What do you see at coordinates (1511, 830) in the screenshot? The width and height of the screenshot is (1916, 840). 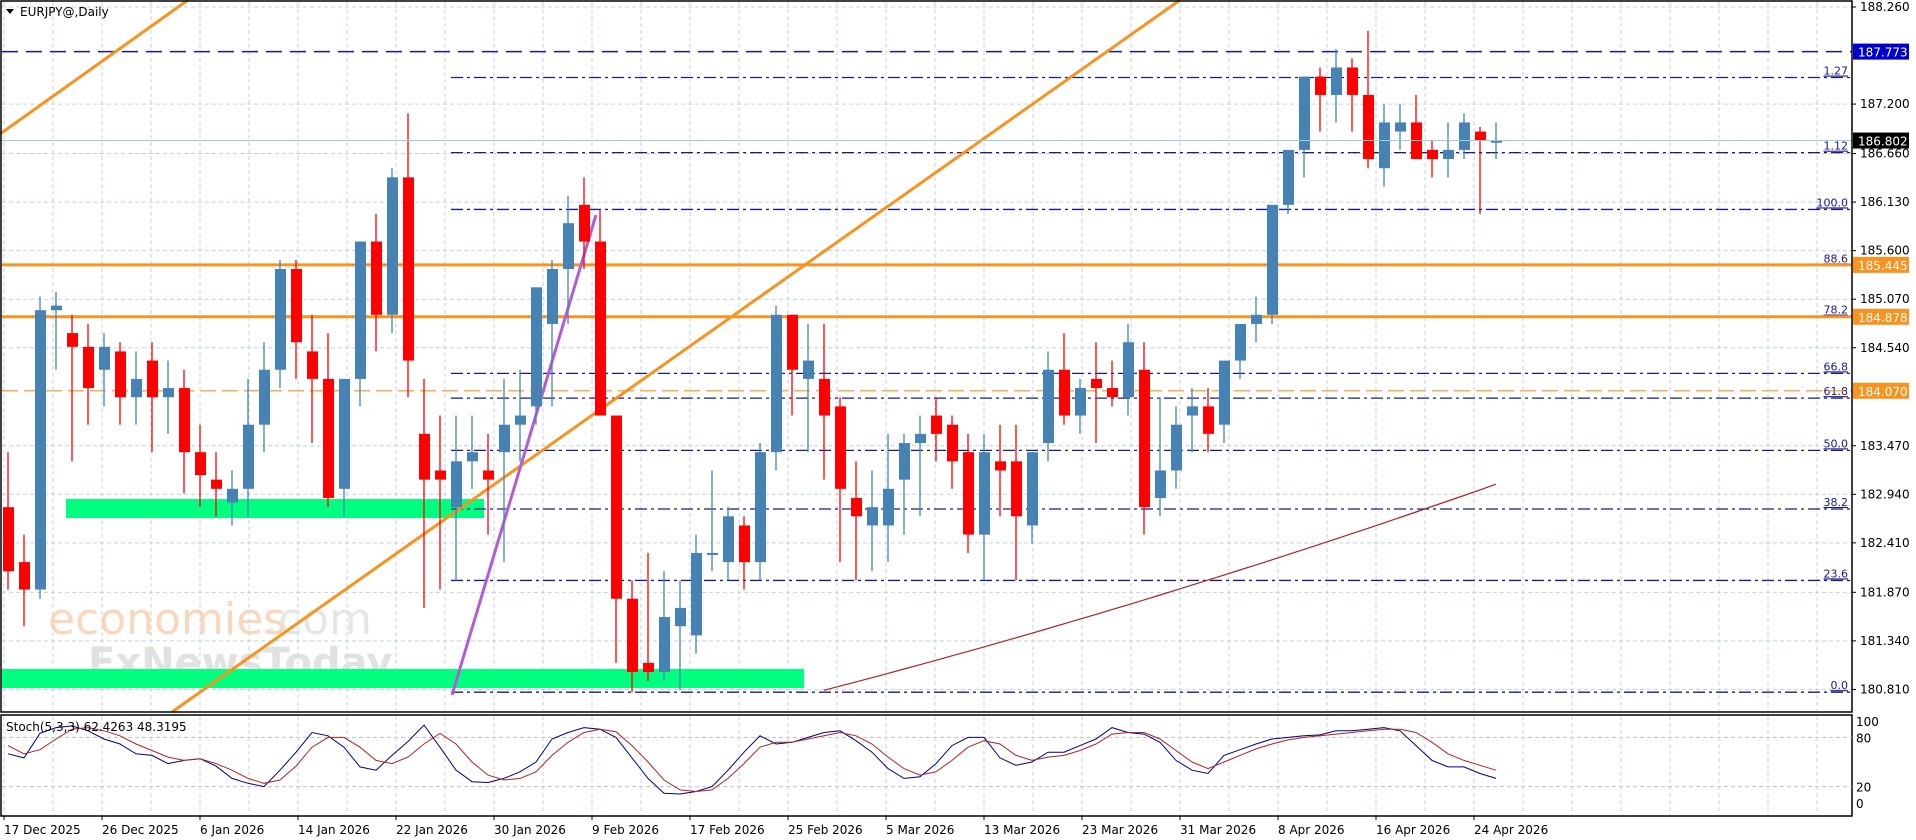 I see `date-label: 24 Apr 2026` at bounding box center [1511, 830].